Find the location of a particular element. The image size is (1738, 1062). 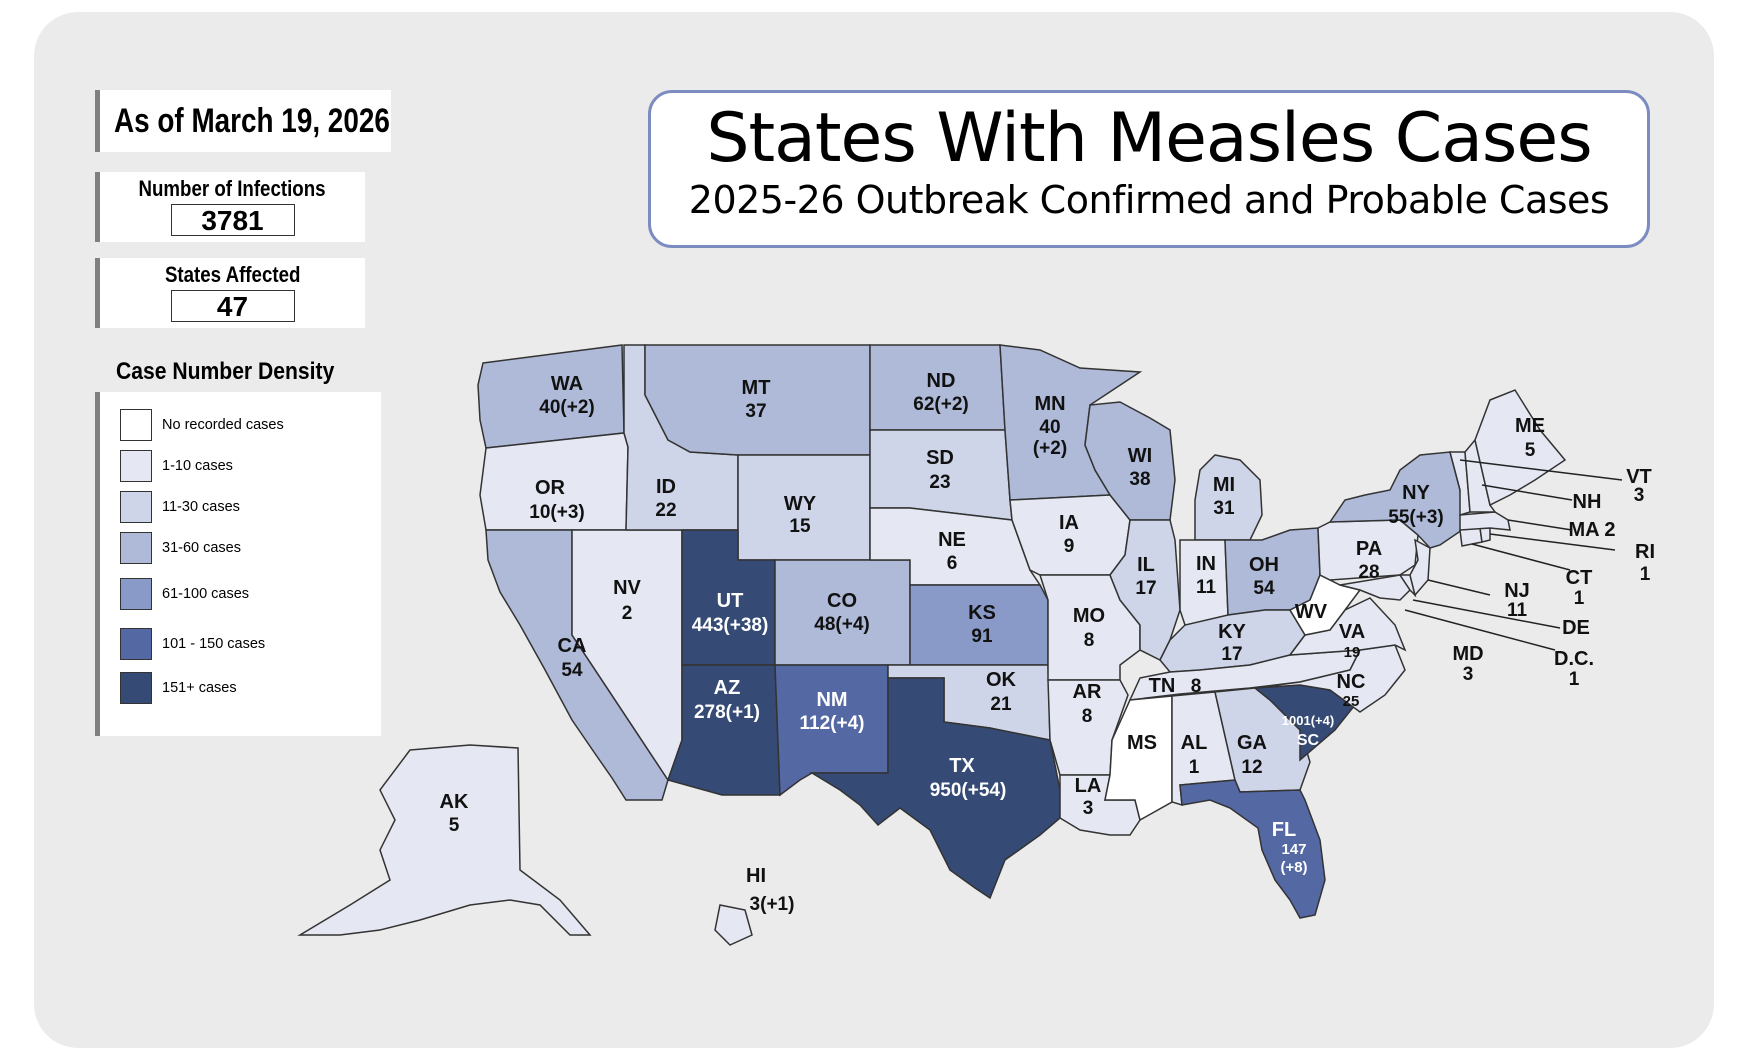

state-CO is located at coordinates (842, 612).